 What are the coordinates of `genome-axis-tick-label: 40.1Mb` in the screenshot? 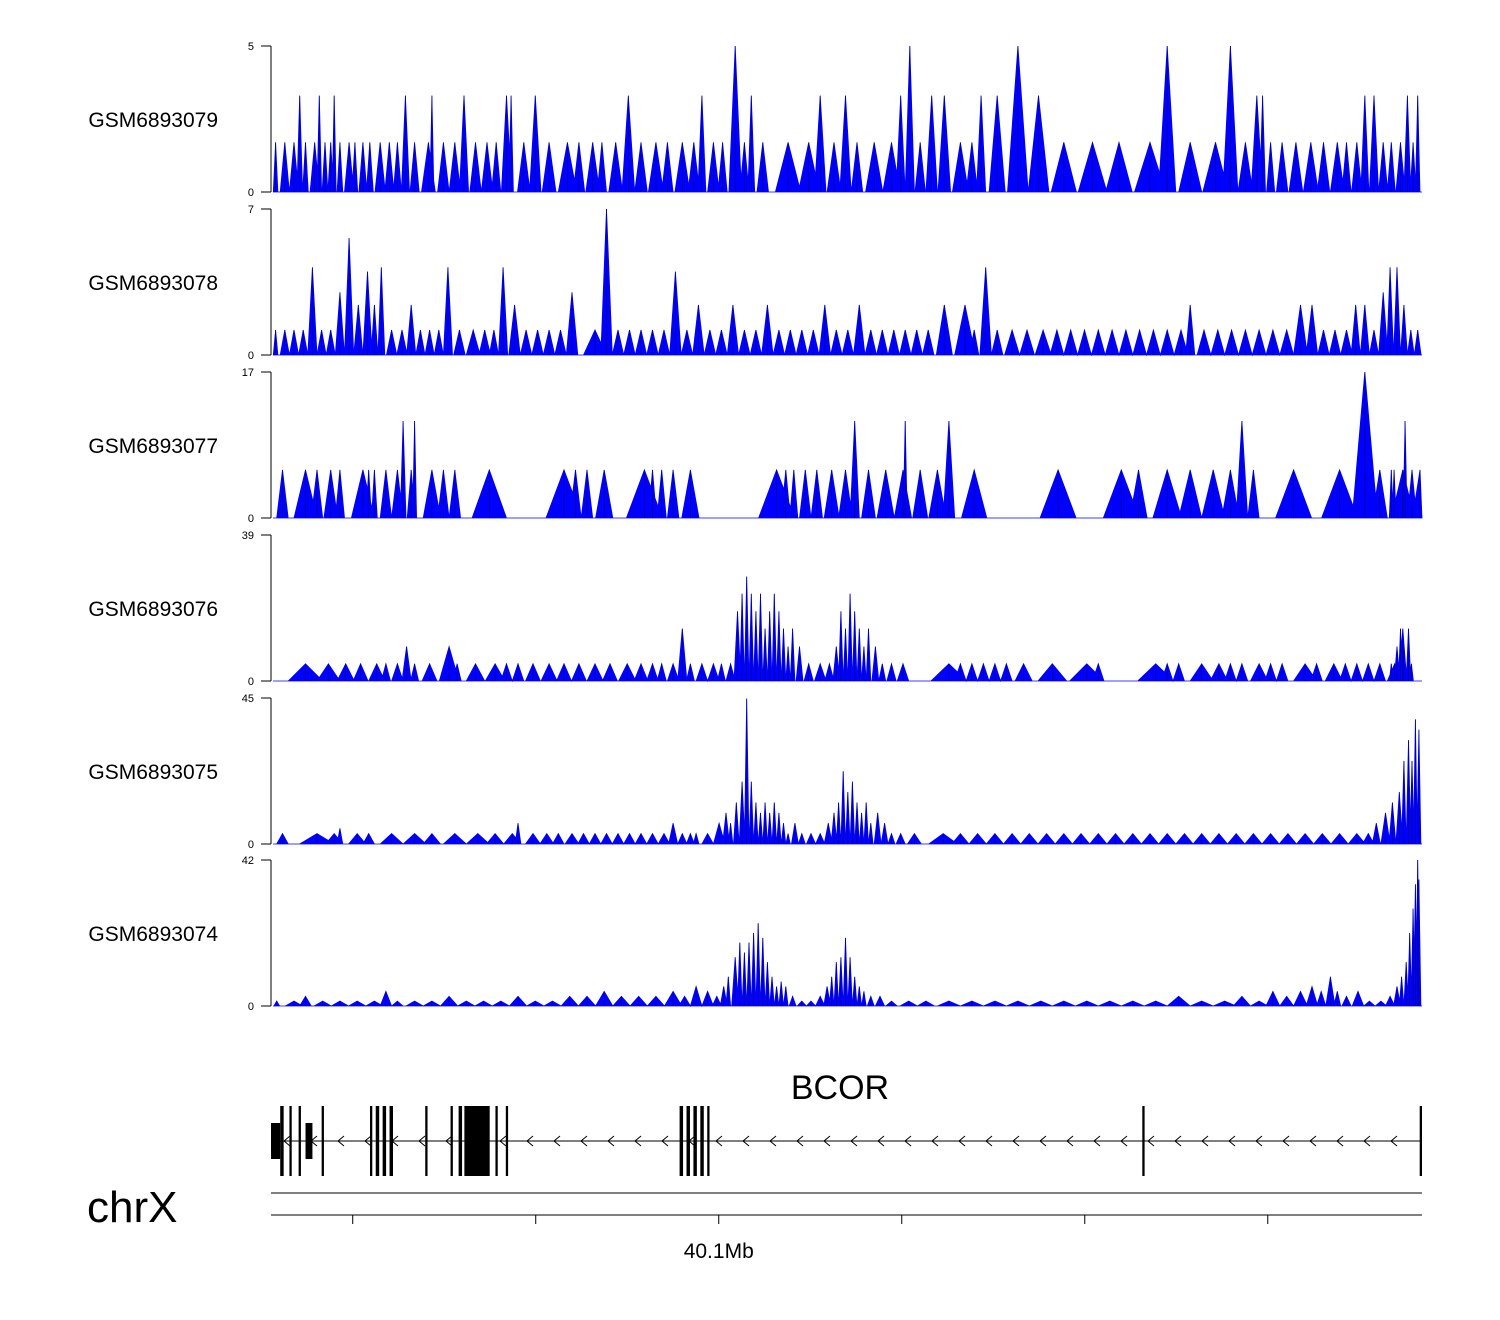 It's located at (719, 1251).